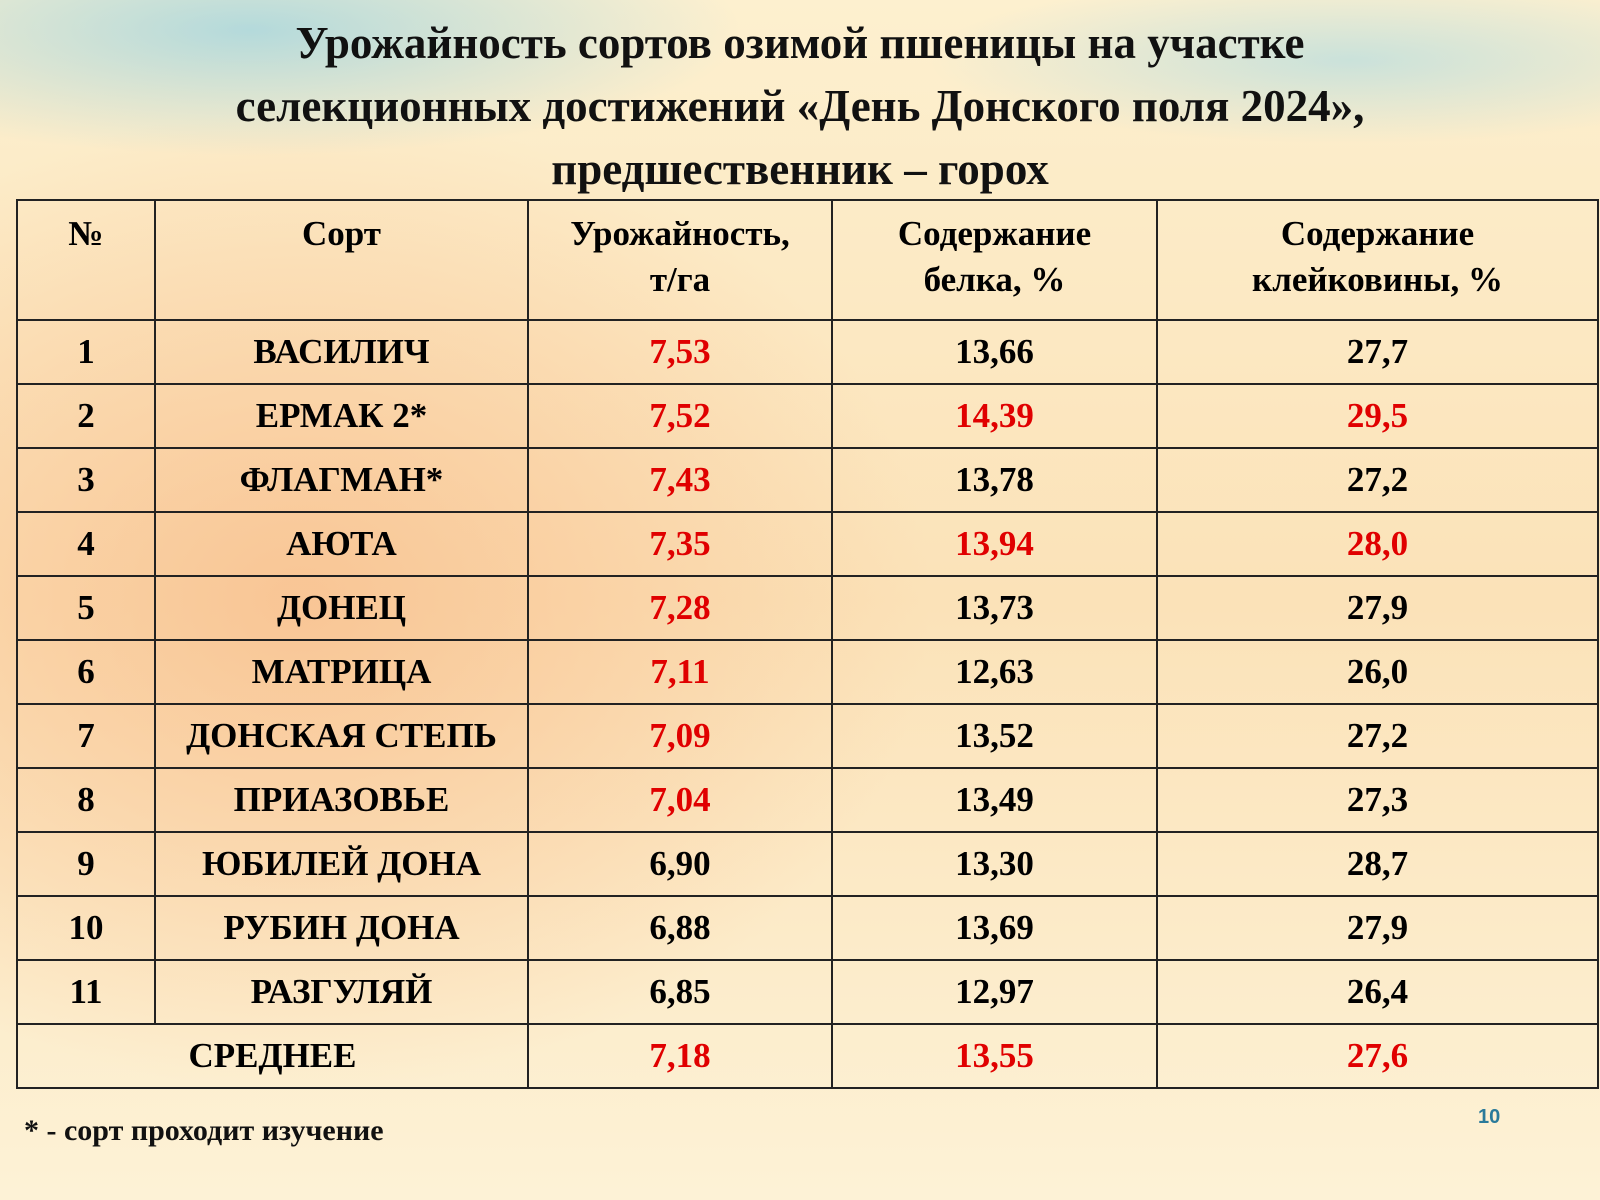 This screenshot has width=1600, height=1200. What do you see at coordinates (86, 233) in the screenshot?
I see `header-text: №` at bounding box center [86, 233].